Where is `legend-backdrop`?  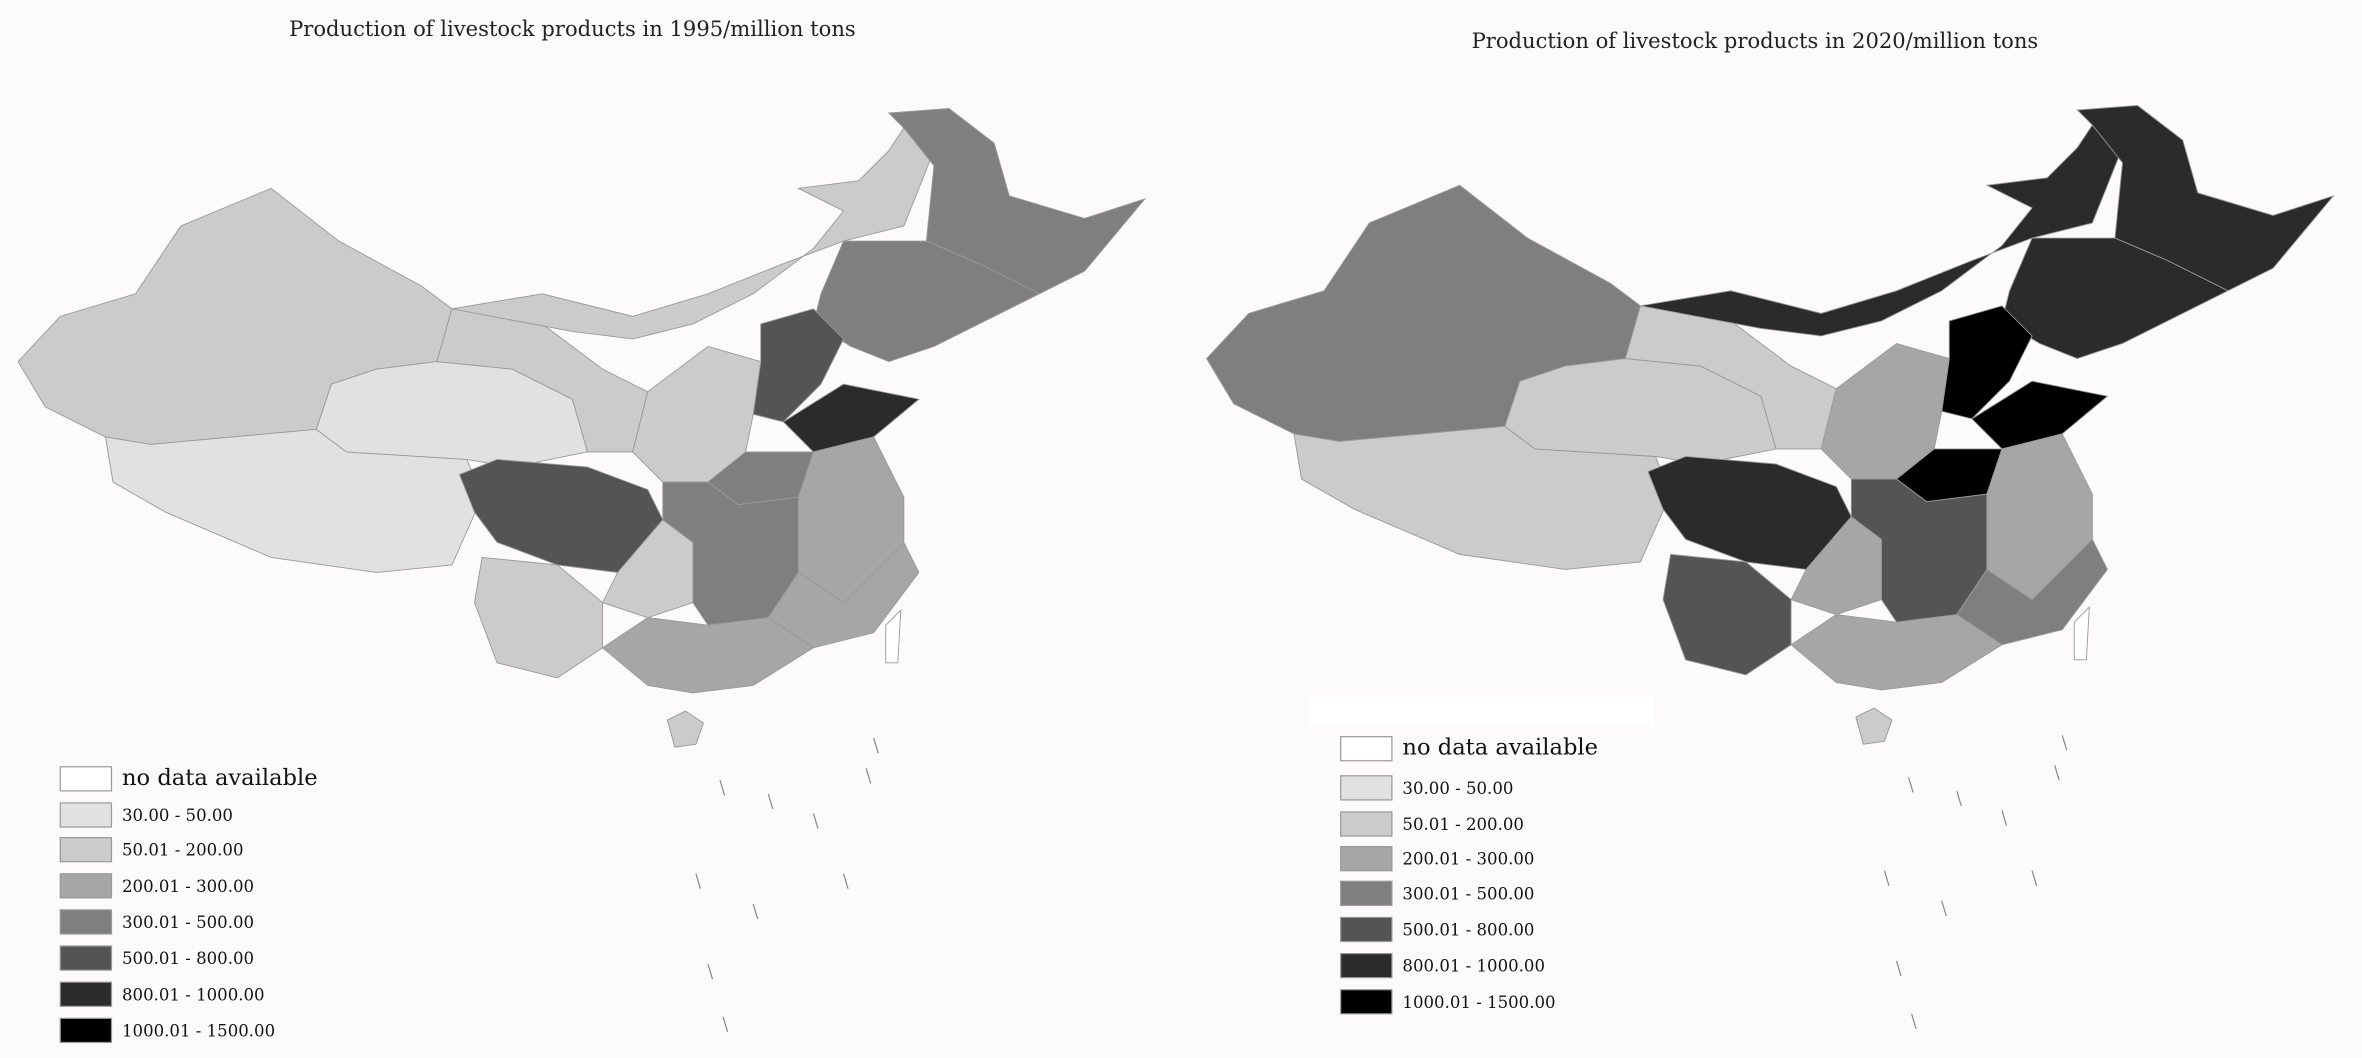
legend-backdrop is located at coordinates (1481, 711).